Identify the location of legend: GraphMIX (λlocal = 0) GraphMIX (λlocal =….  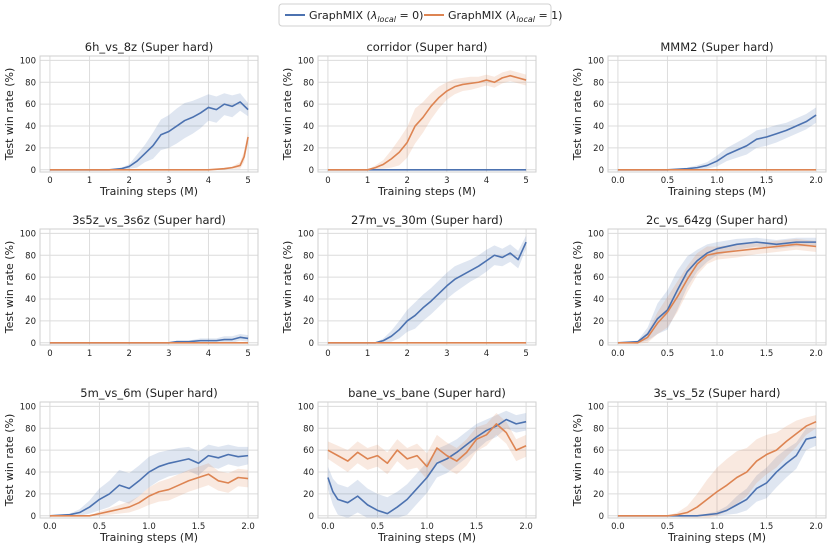
(420, 15).